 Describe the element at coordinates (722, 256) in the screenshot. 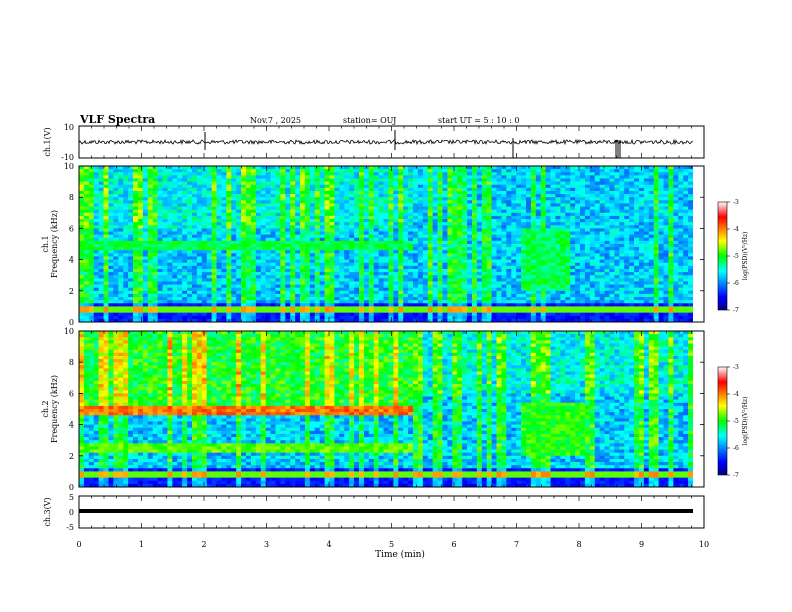

I see `ch1-colorbar` at that location.